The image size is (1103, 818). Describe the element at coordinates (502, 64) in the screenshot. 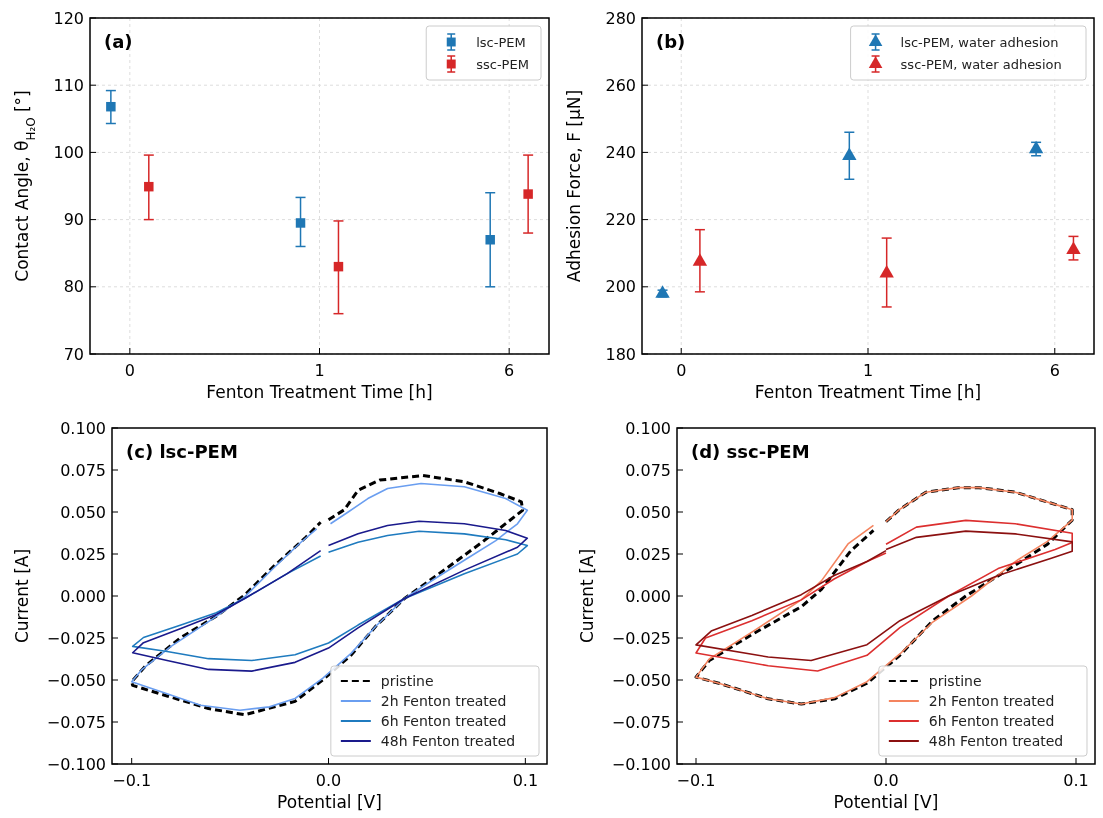

I see `legend-label: ssc-PEM` at that location.